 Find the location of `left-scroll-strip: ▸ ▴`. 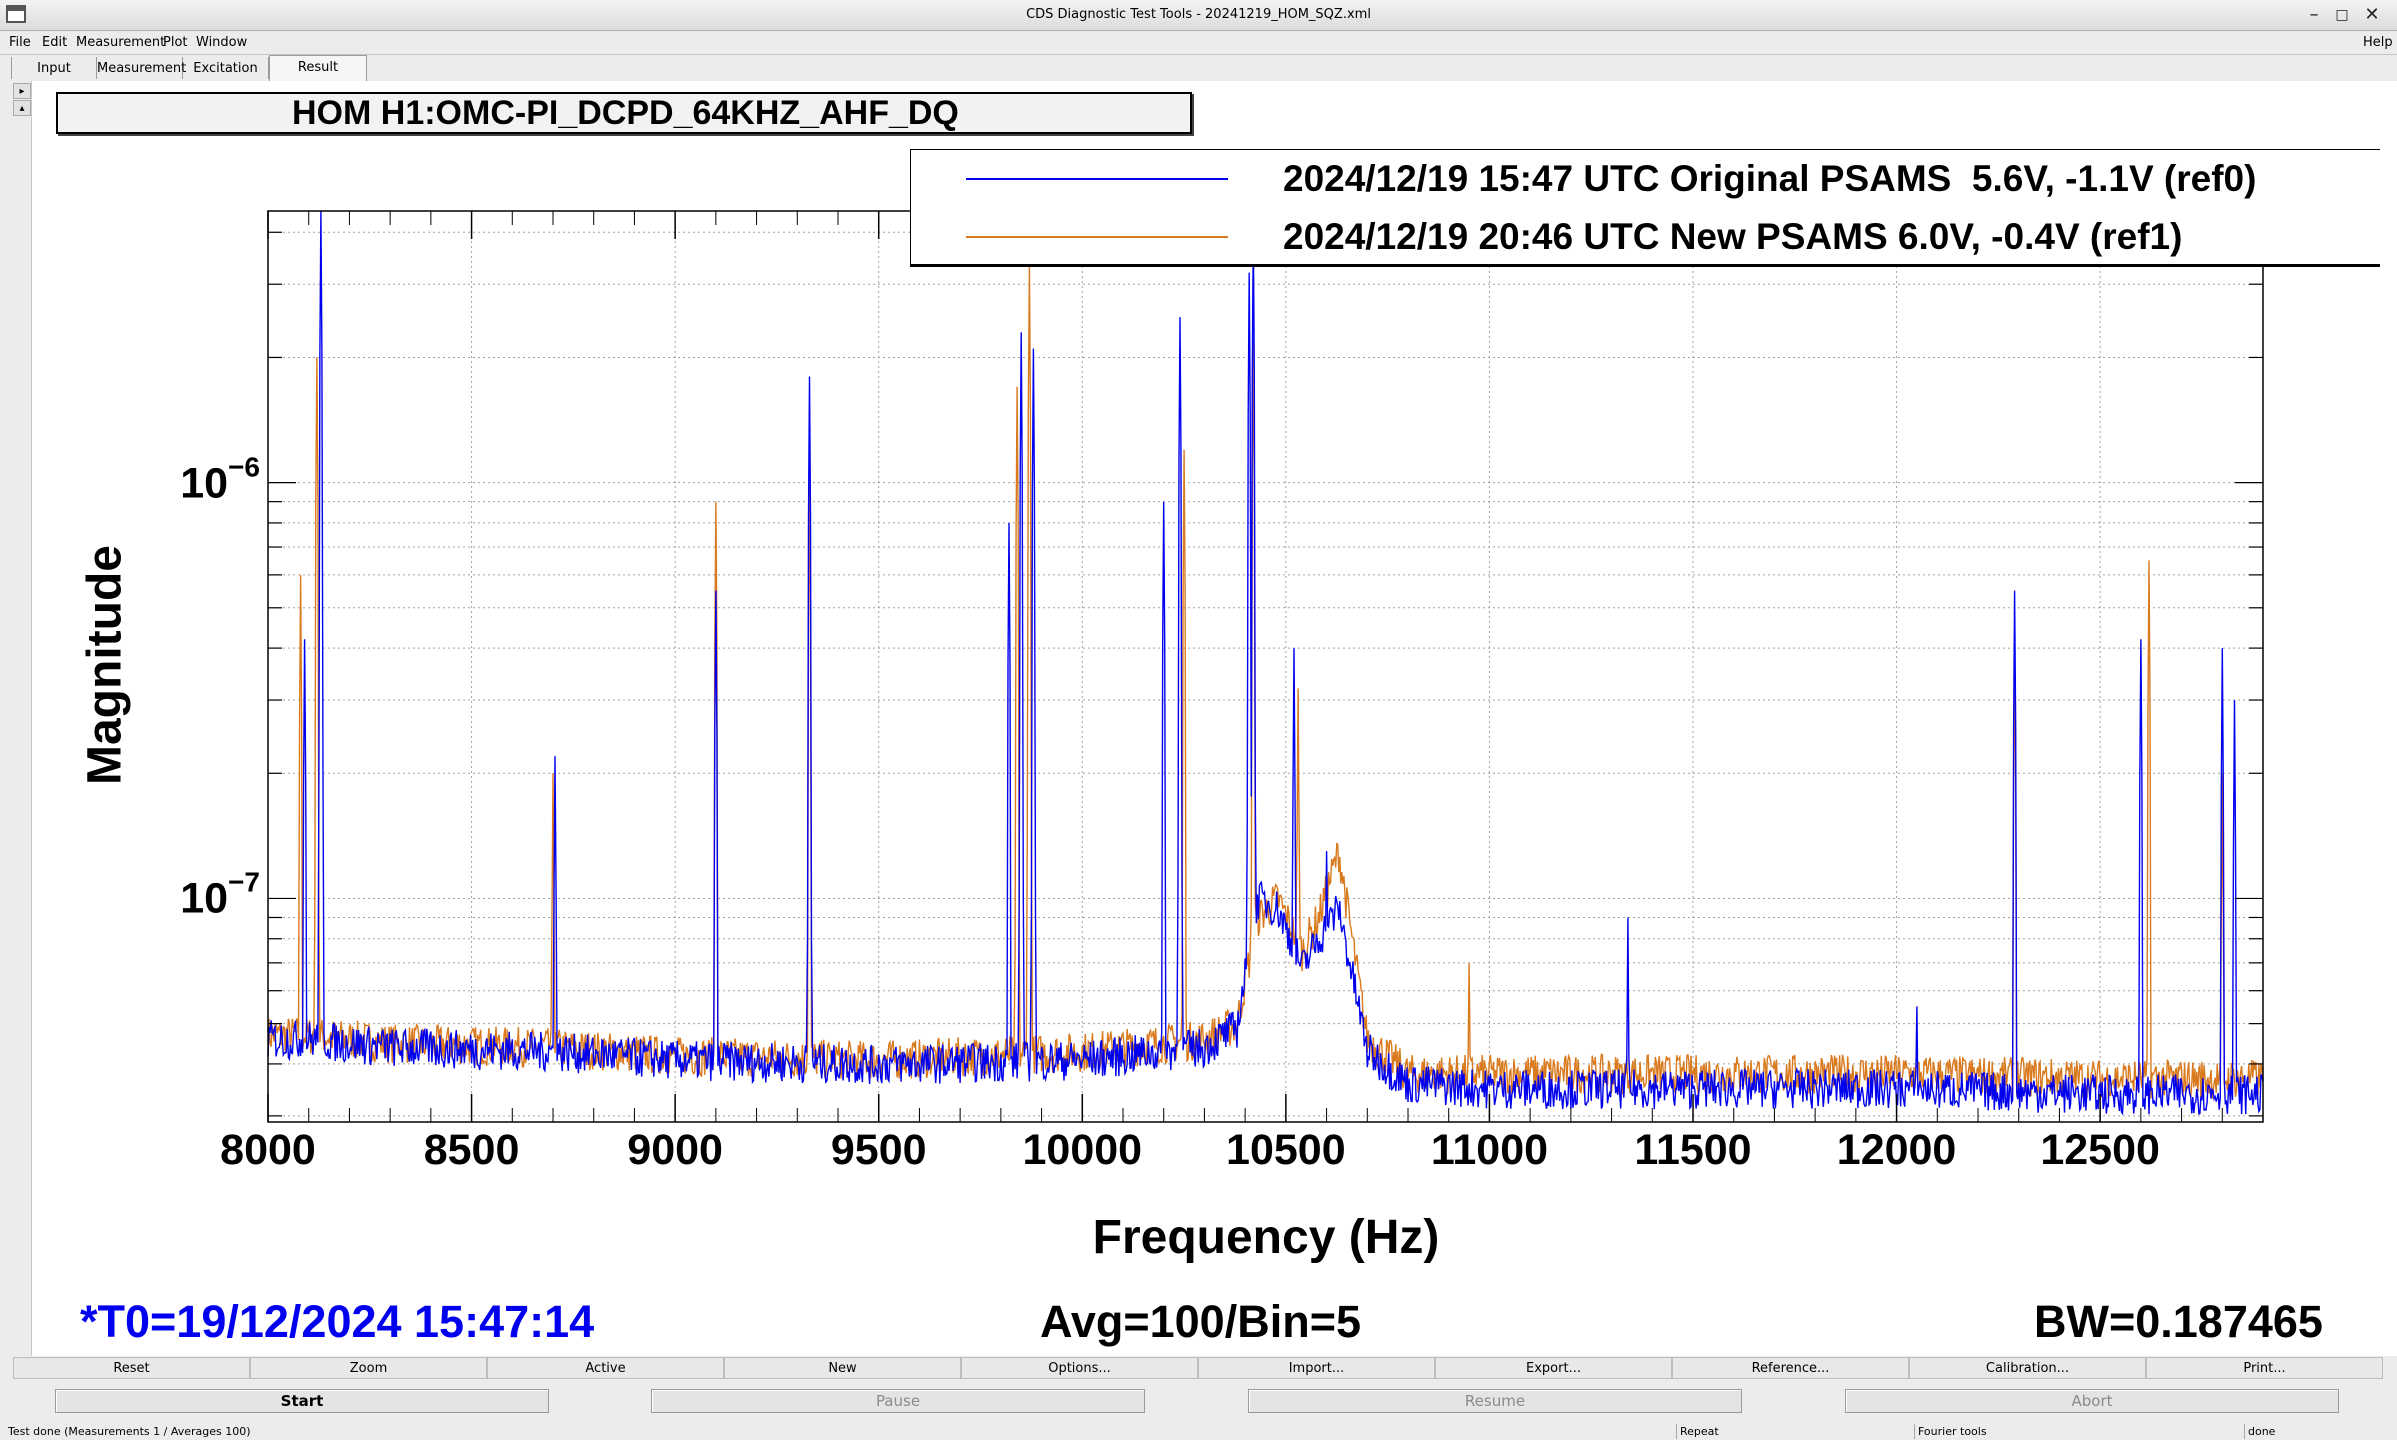

left-scroll-strip: ▸ ▴ is located at coordinates (15, 718).